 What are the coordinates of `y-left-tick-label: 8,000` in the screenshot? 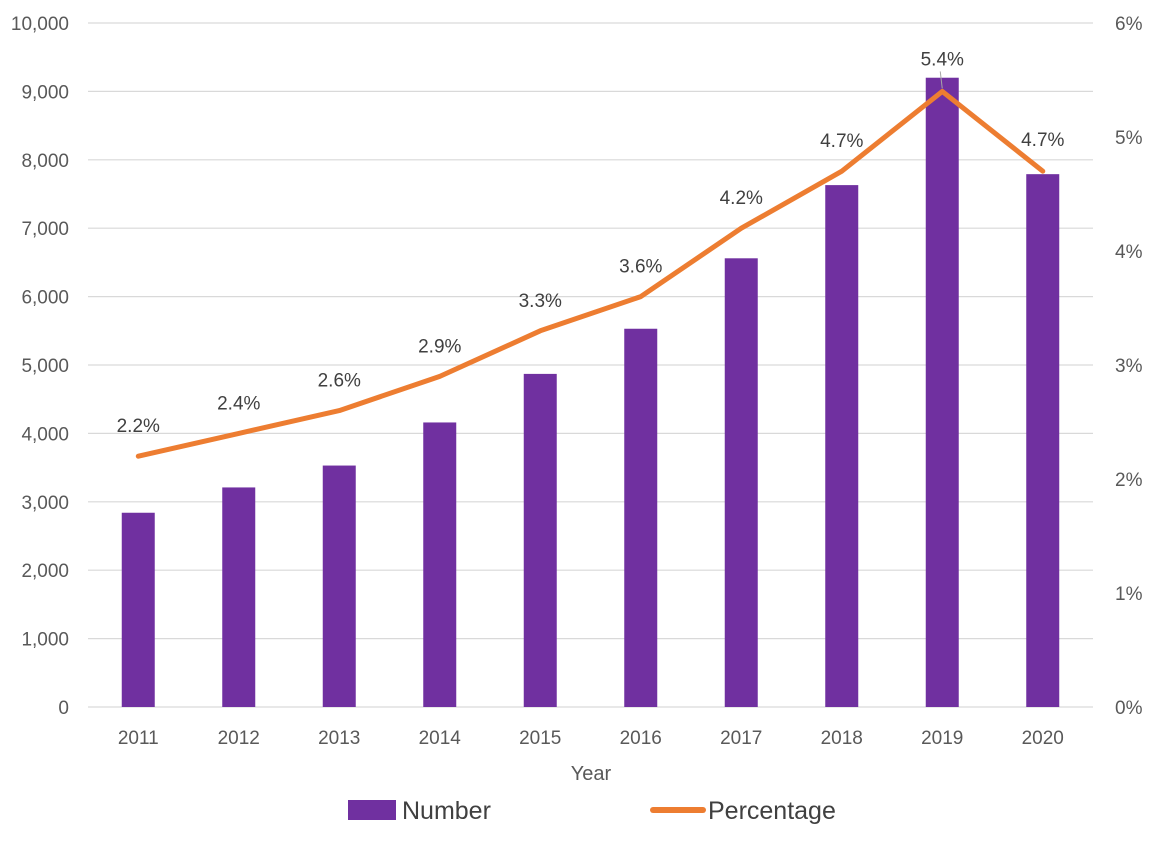 It's located at (45, 161).